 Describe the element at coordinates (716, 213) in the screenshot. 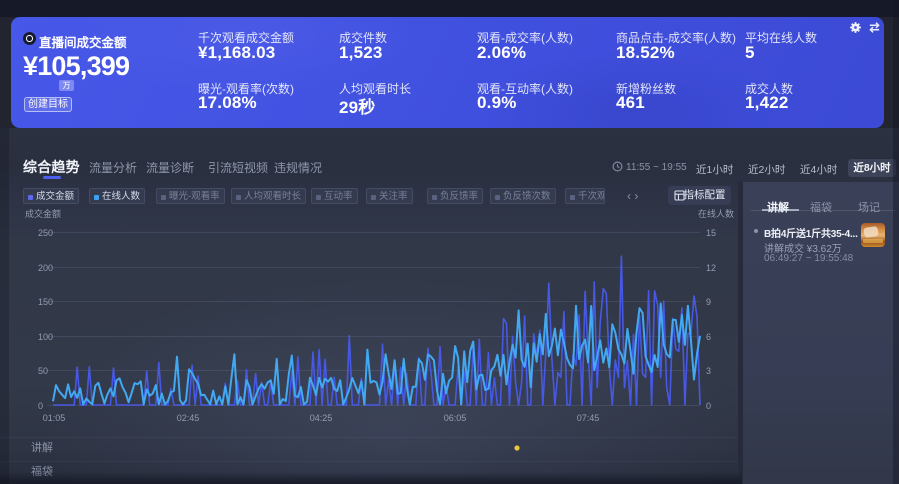

I see `svg-text: 在线人数` at that location.